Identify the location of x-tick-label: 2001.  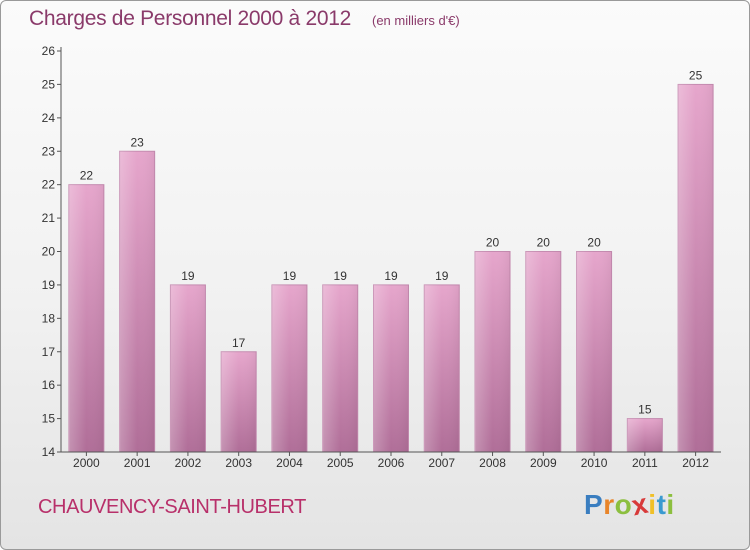
(137, 463).